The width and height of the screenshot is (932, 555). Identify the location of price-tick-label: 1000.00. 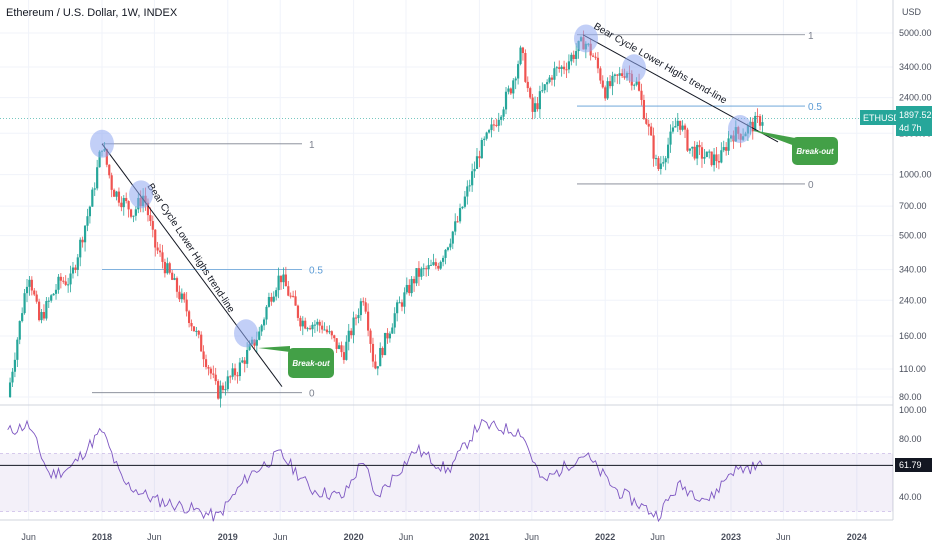
(915, 175).